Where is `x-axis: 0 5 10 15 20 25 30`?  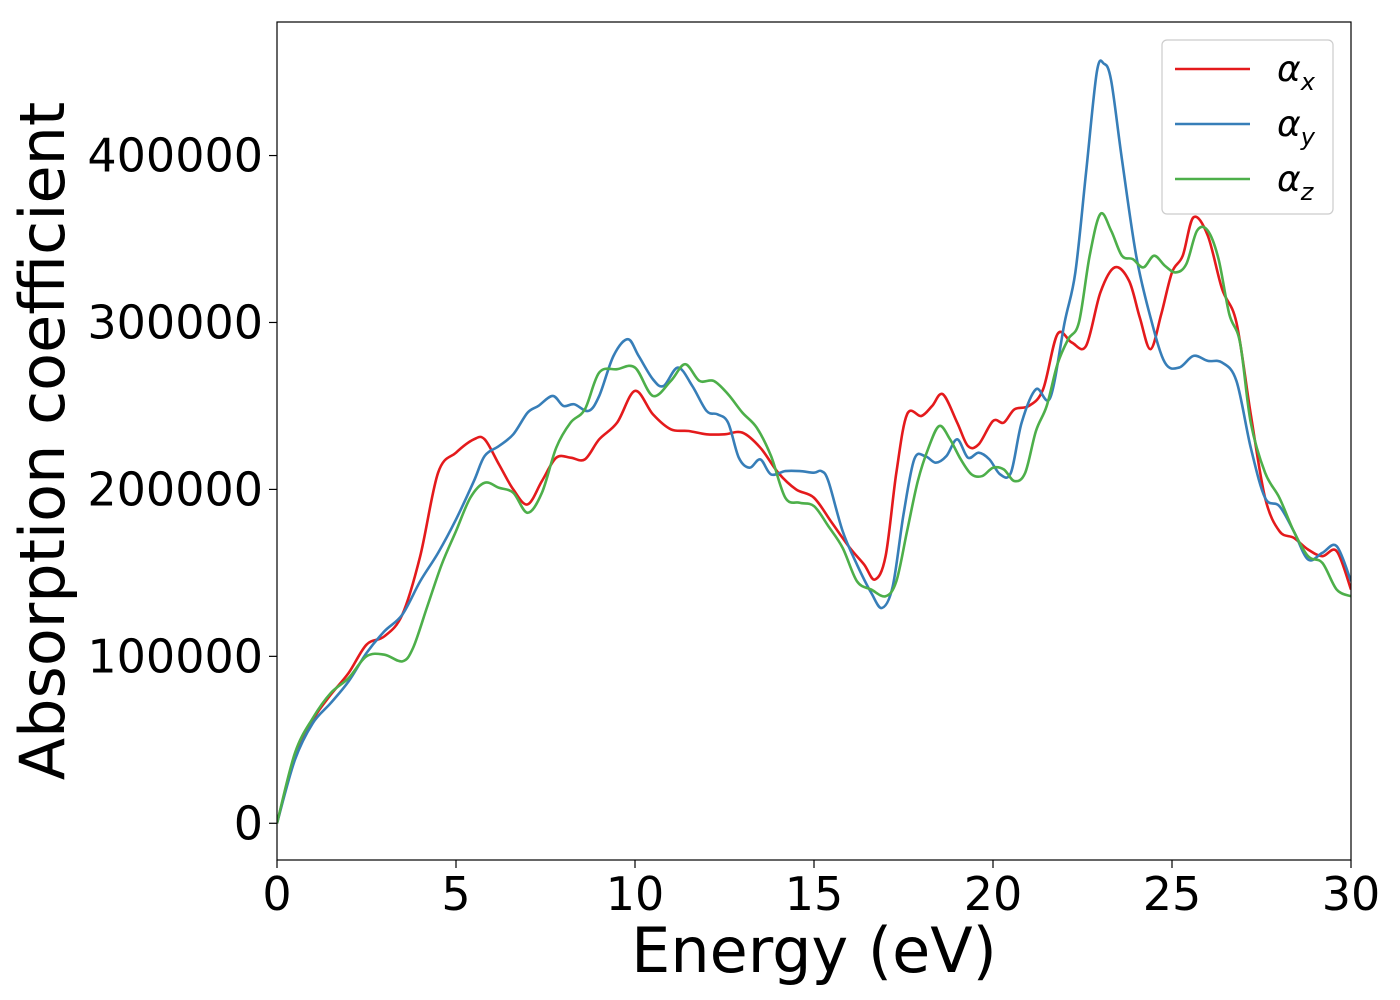
x-axis: 0 5 10 15 20 25 30 is located at coordinates (821, 890).